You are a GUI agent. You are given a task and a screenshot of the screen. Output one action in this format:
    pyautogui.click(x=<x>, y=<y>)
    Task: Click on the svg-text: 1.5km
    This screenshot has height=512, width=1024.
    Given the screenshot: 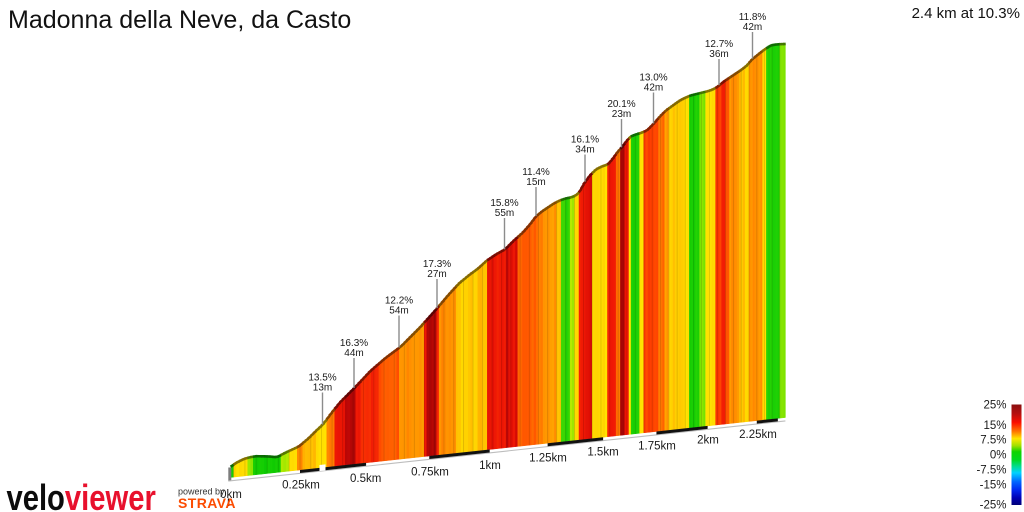 What is the action you would take?
    pyautogui.click(x=602, y=453)
    